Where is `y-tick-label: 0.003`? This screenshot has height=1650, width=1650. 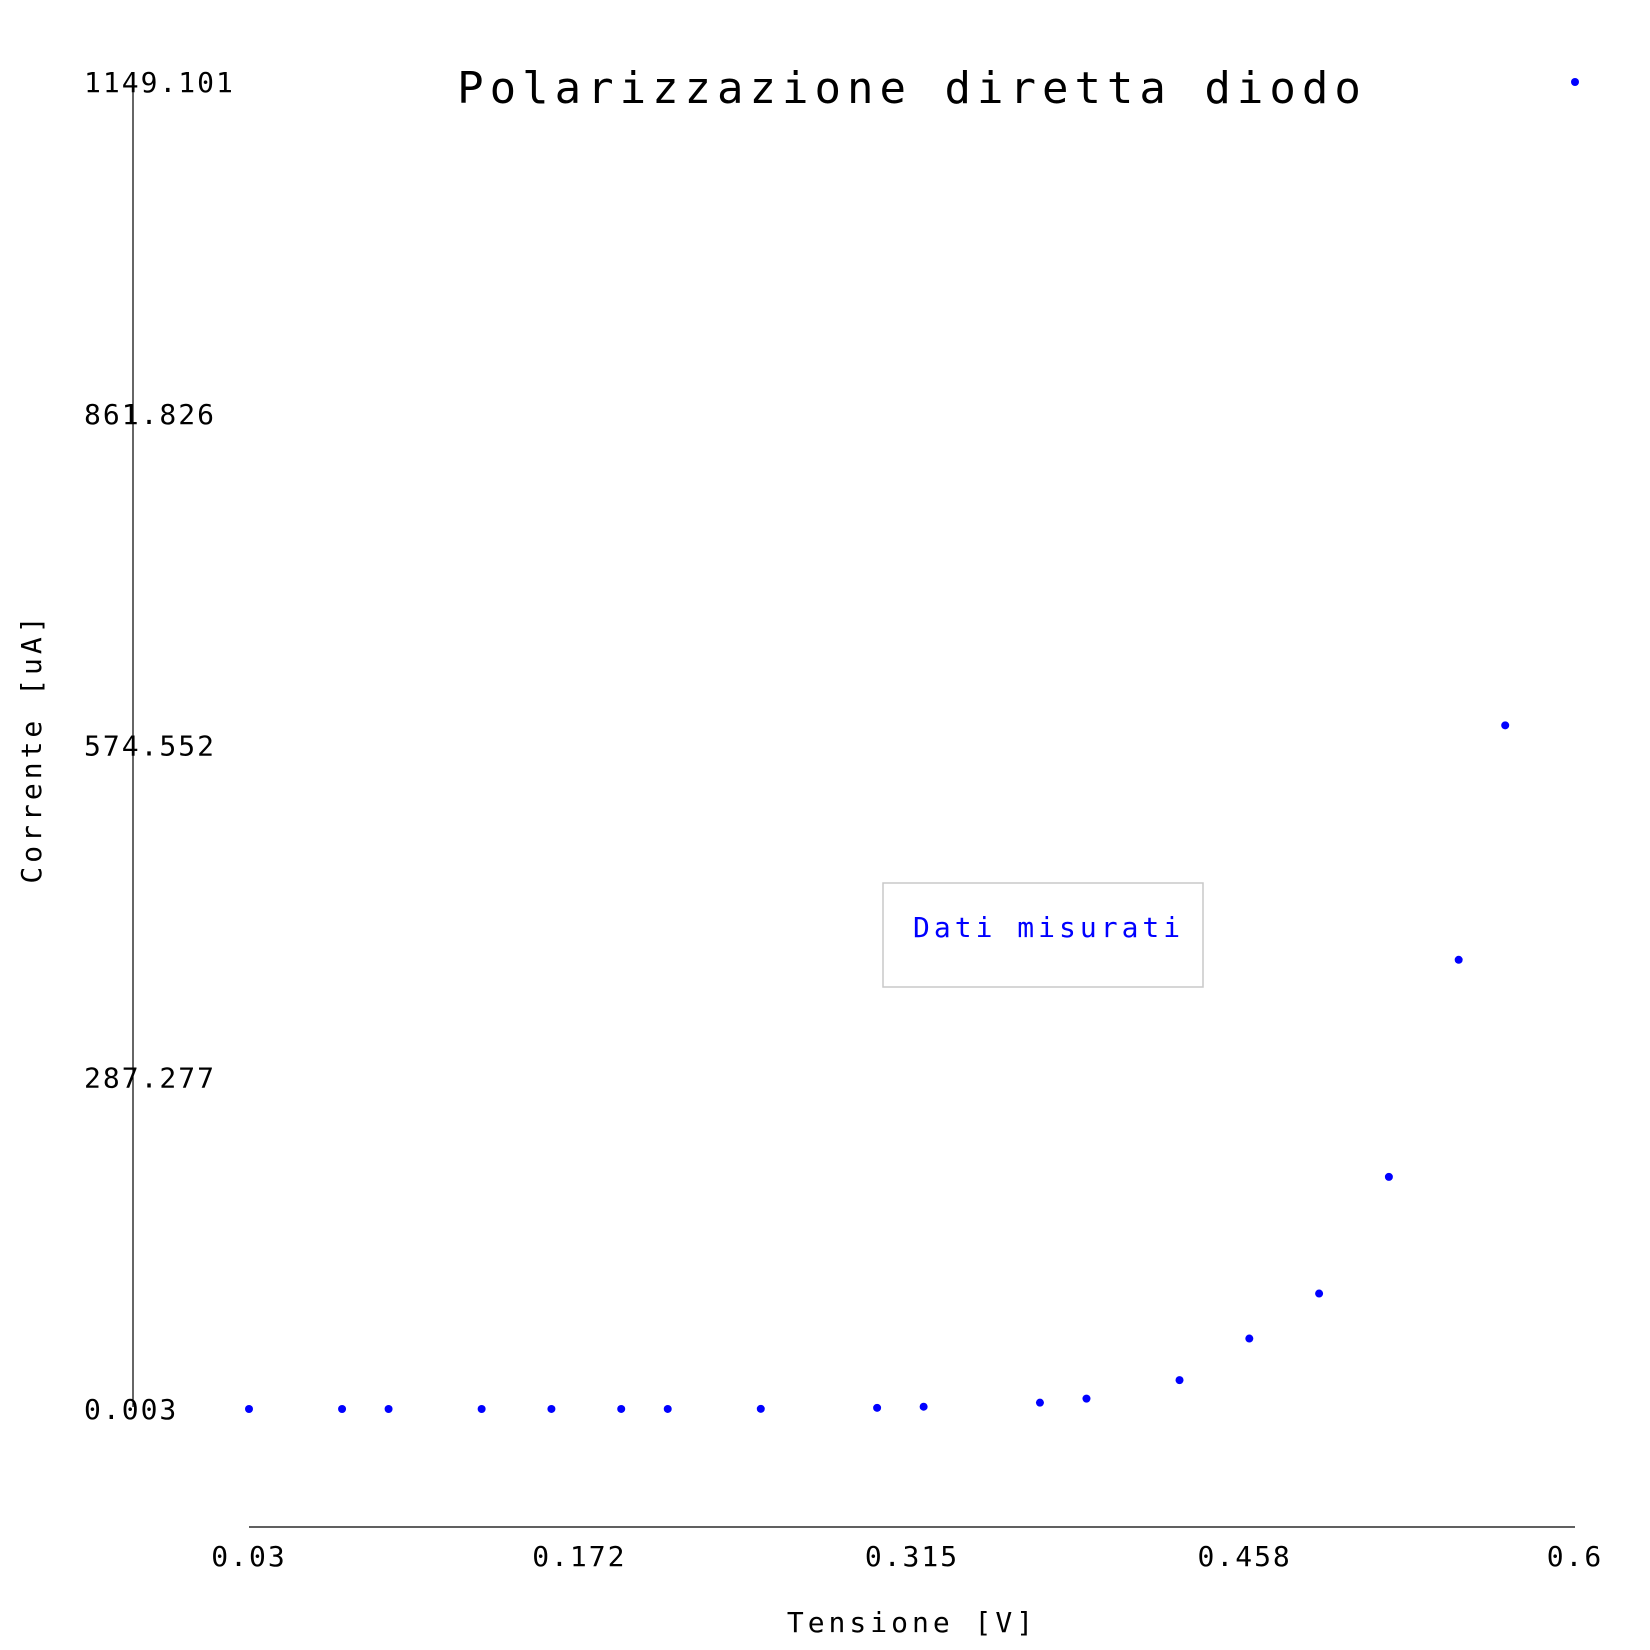 y-tick-label: 0.003 is located at coordinates (131, 1409).